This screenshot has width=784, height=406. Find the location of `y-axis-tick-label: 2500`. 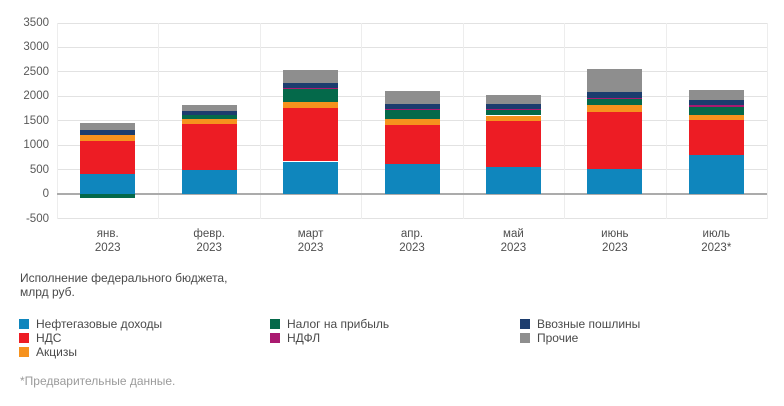

y-axis-tick-label: 2500 is located at coordinates (36, 71).